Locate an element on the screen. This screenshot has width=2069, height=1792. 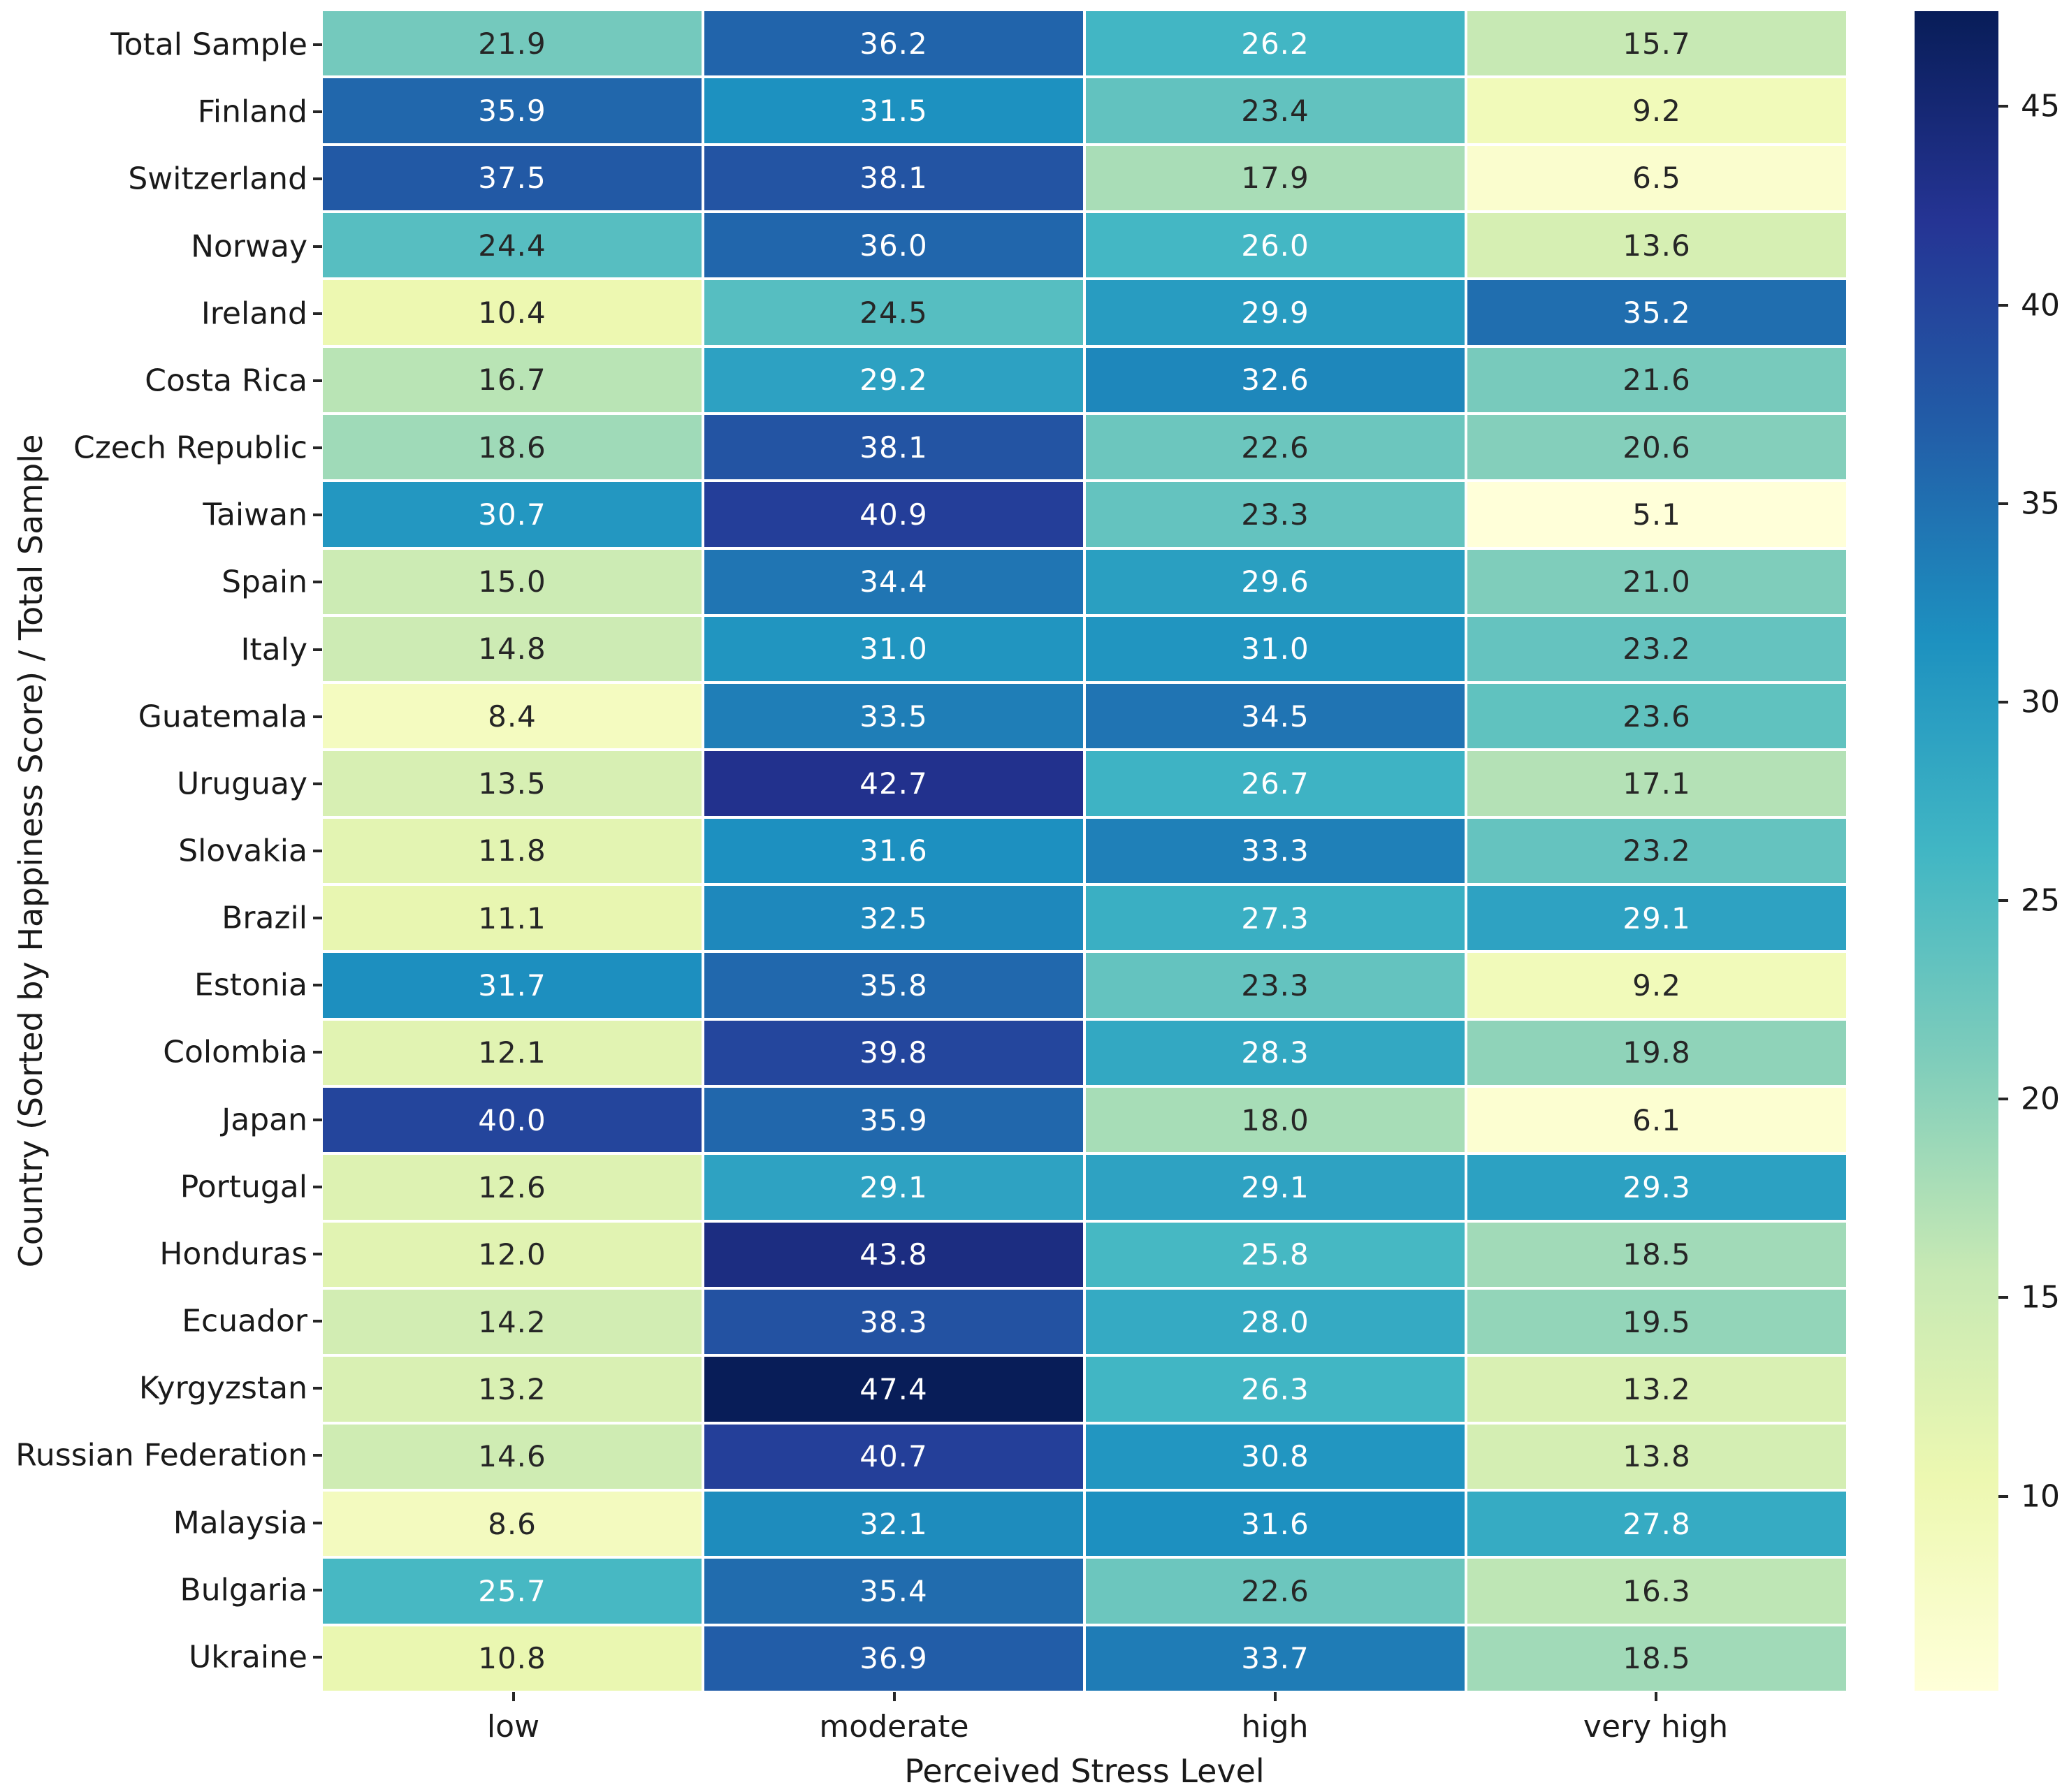
row-label: Honduras is located at coordinates (233, 1254).